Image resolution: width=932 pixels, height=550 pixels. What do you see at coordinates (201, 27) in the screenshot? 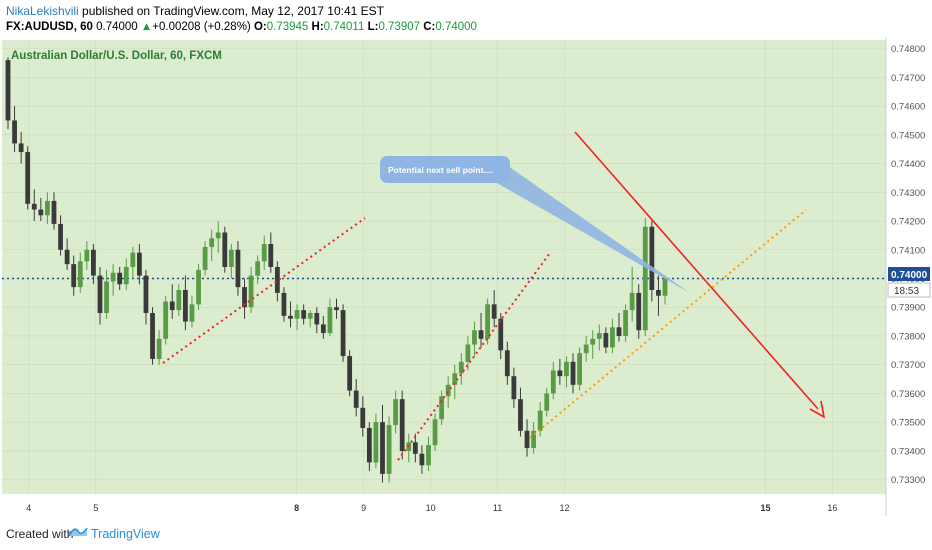
I see `price-change: +0.00208 (+0.28%)` at bounding box center [201, 27].